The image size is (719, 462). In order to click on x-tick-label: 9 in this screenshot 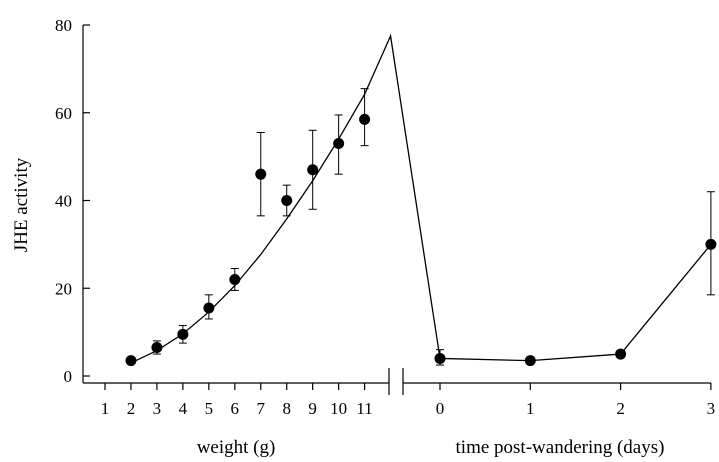, I will do `click(312, 408)`.